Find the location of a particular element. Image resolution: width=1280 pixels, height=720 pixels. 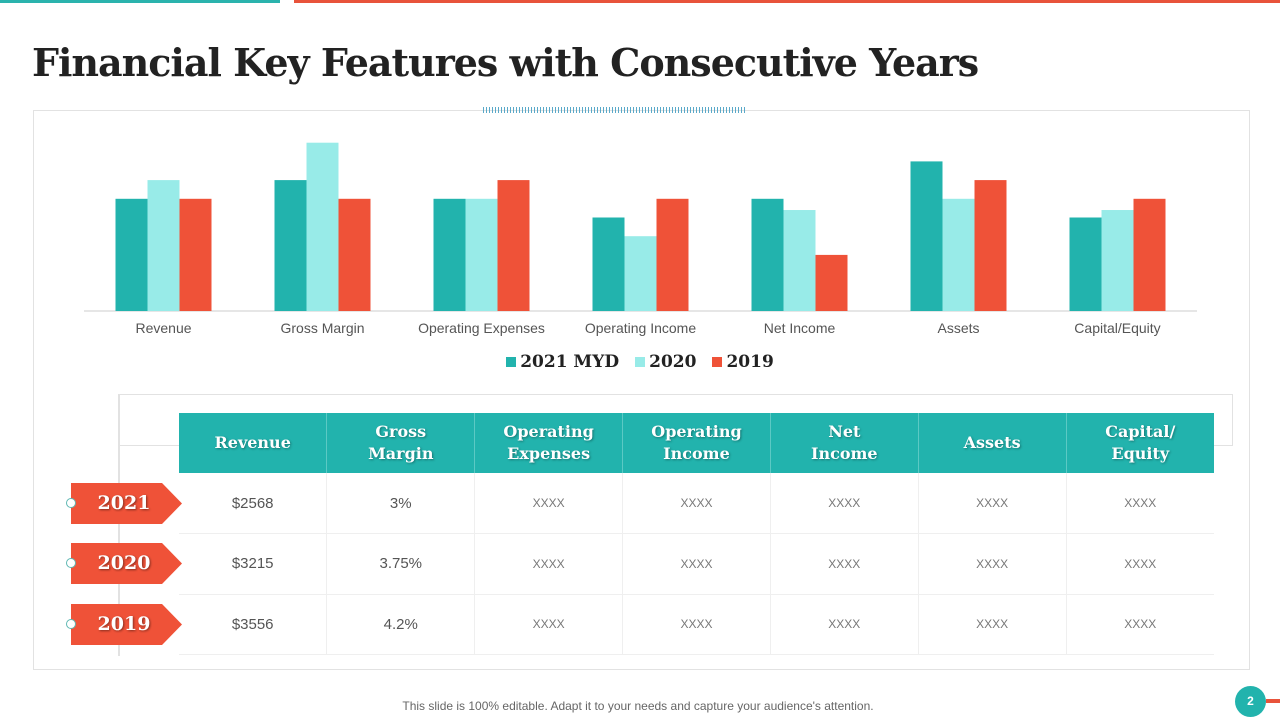

column-header: Net Income is located at coordinates (844, 443).